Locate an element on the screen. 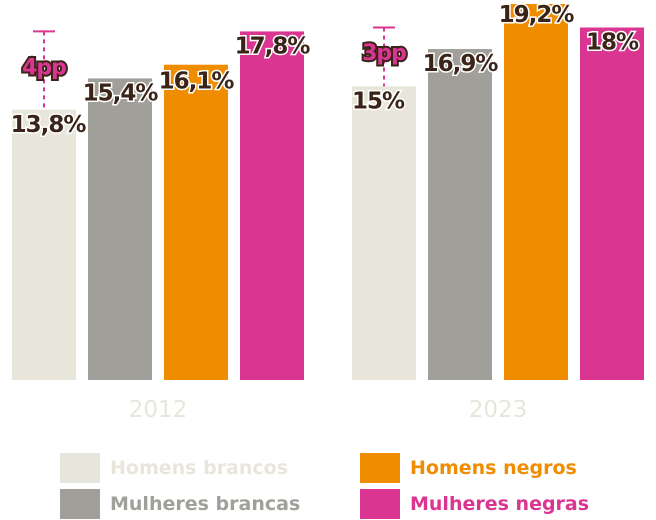  value-label: 15% is located at coordinates (378, 101).